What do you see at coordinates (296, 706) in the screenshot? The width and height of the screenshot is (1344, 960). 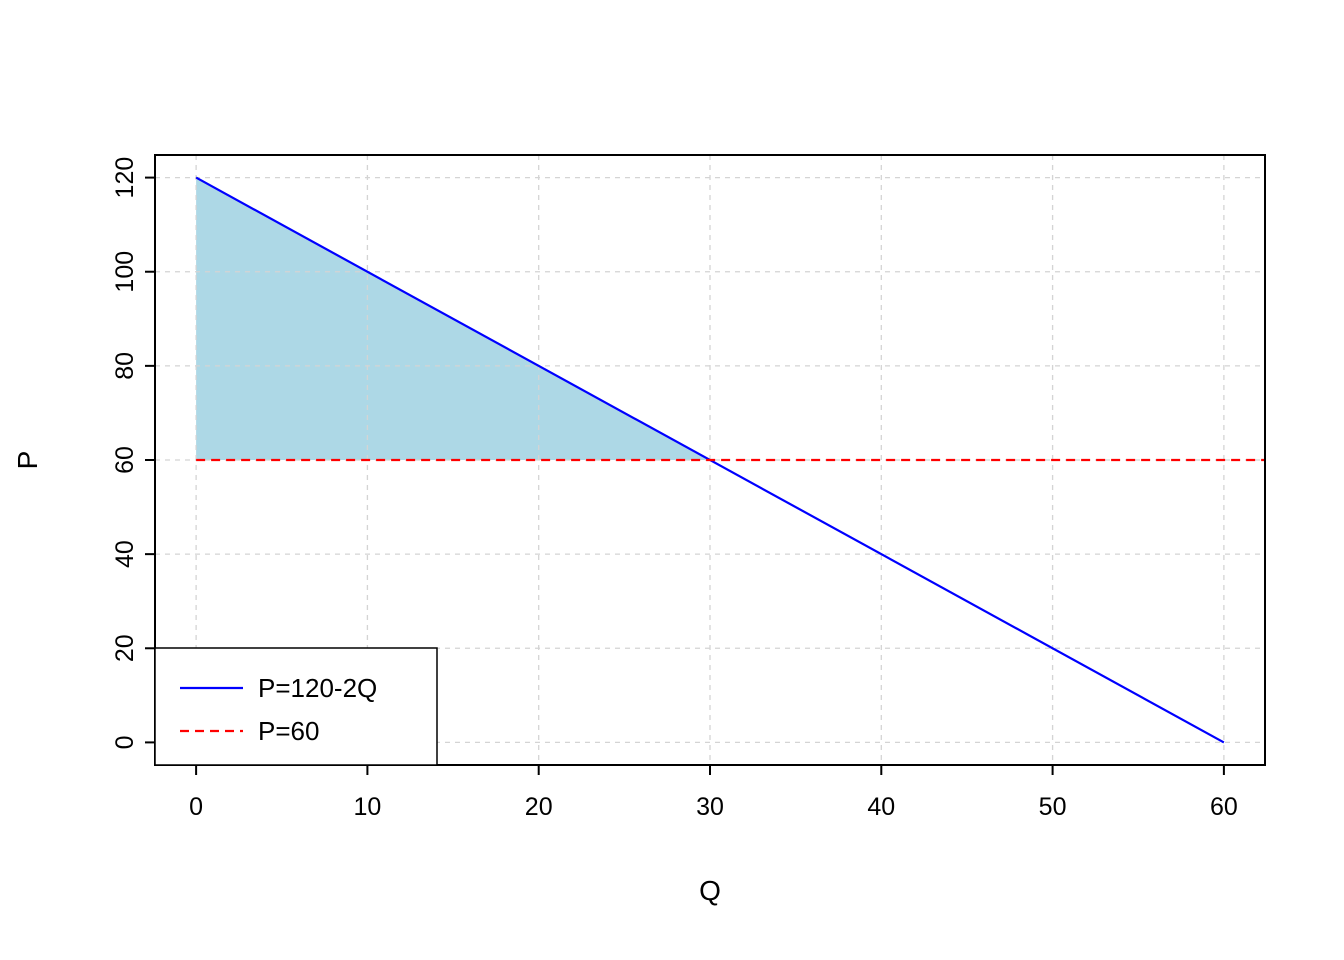 I see `legend-box` at bounding box center [296, 706].